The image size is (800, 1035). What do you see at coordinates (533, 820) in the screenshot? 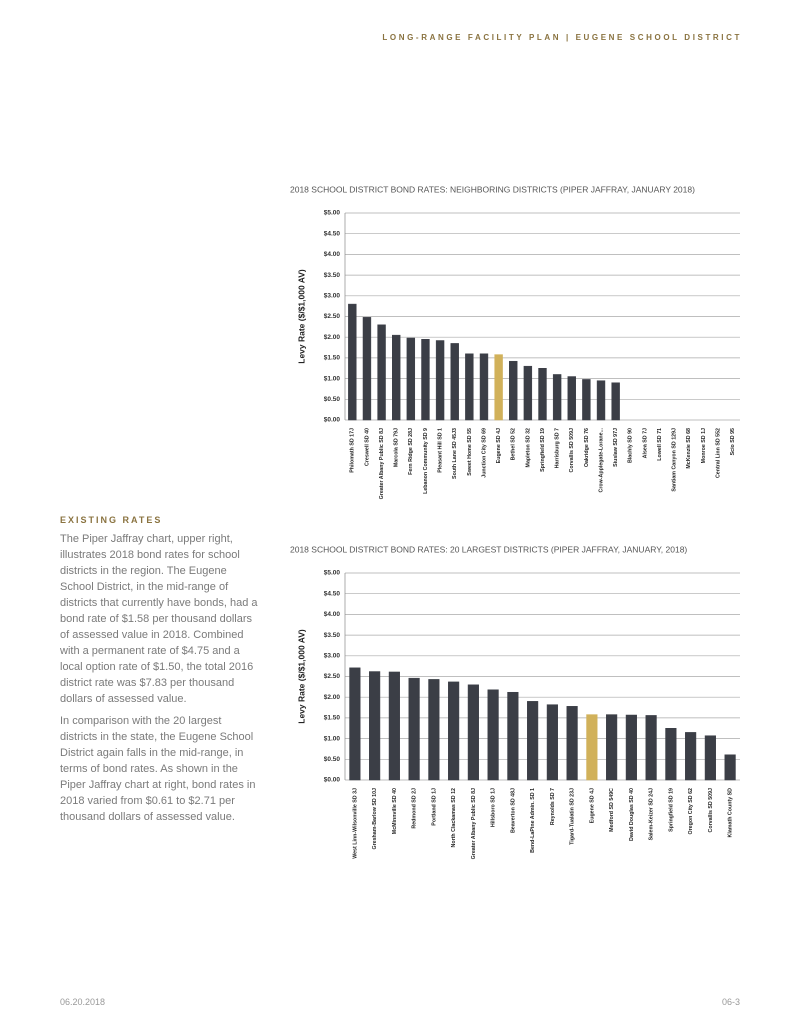
I see `x-tick-label: Bend-LaPine Admin. SD 1` at bounding box center [533, 820].